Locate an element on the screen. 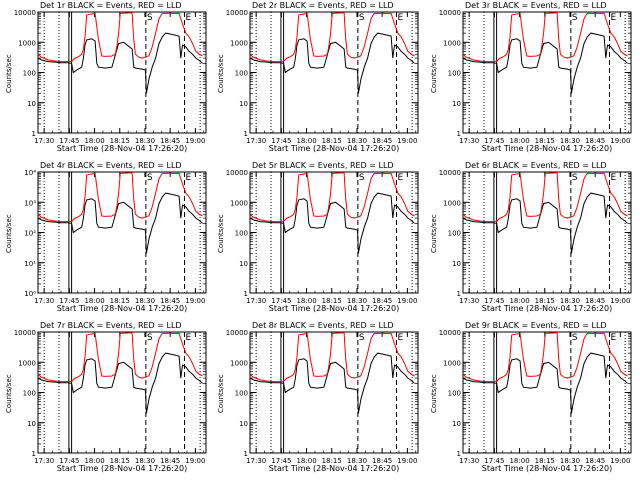 The width and height of the screenshot is (640, 480). panel-title: Det 5r BLACK = Events, RED = LLD is located at coordinates (323, 165).